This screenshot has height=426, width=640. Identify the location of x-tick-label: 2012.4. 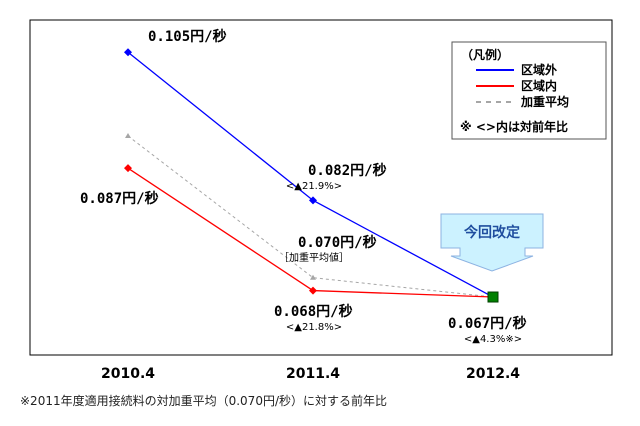
(493, 374).